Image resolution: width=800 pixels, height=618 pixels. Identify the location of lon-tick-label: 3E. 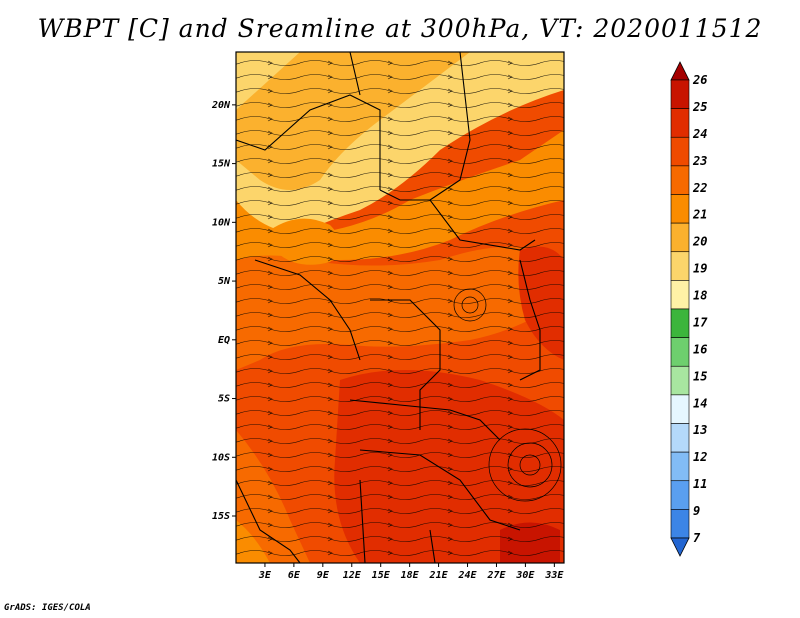
(265, 575).